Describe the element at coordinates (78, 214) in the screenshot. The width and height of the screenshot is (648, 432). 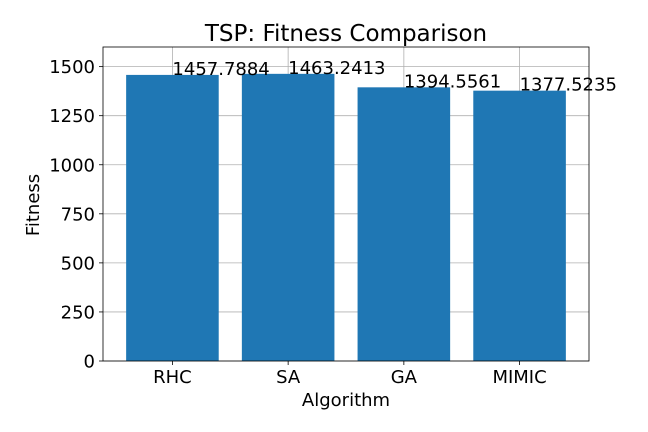
I see `y-tick-label: 750` at that location.